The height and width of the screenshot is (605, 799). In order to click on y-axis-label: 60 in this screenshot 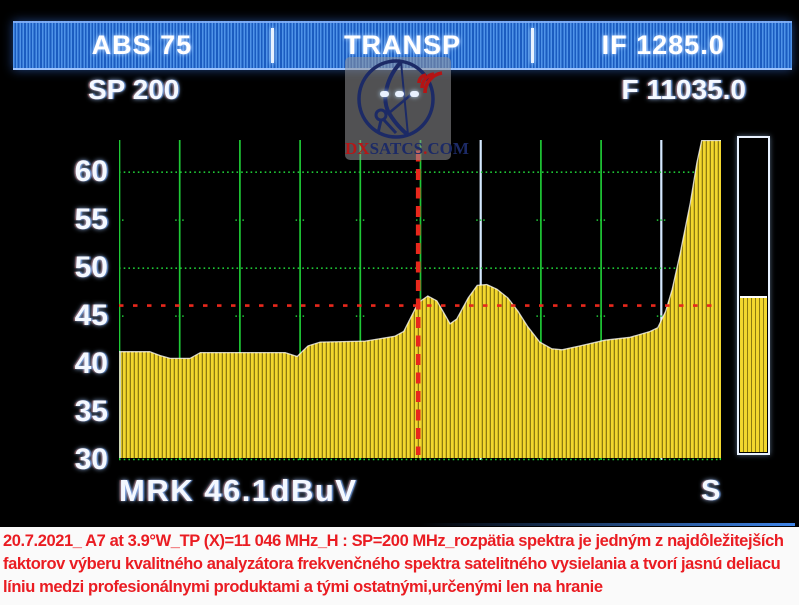, I will do `click(91, 171)`.